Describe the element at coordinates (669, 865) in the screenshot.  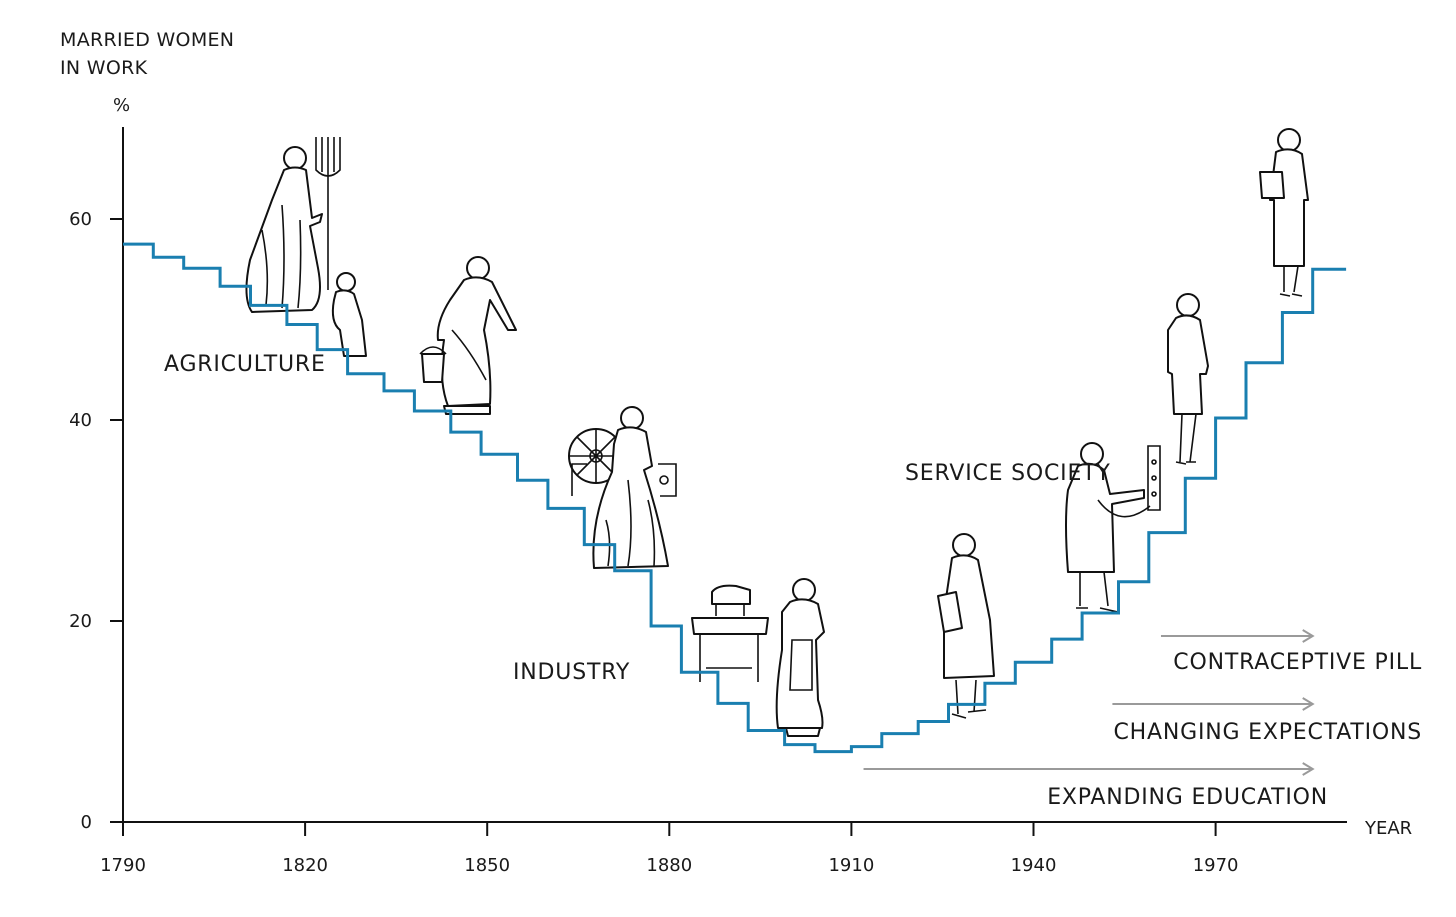
I see `x-tick-label: 1880` at that location.